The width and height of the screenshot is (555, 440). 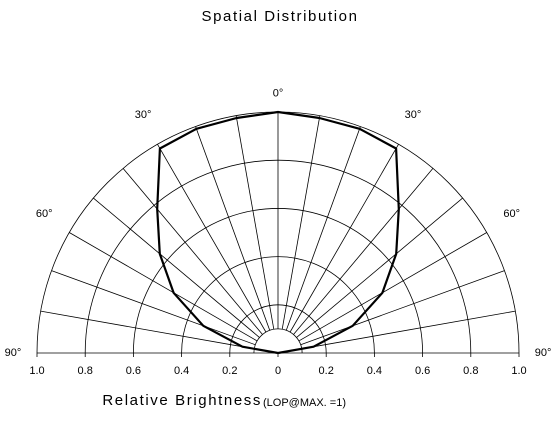 I want to click on chart-title: Spatial Distribution, so click(x=279, y=16).